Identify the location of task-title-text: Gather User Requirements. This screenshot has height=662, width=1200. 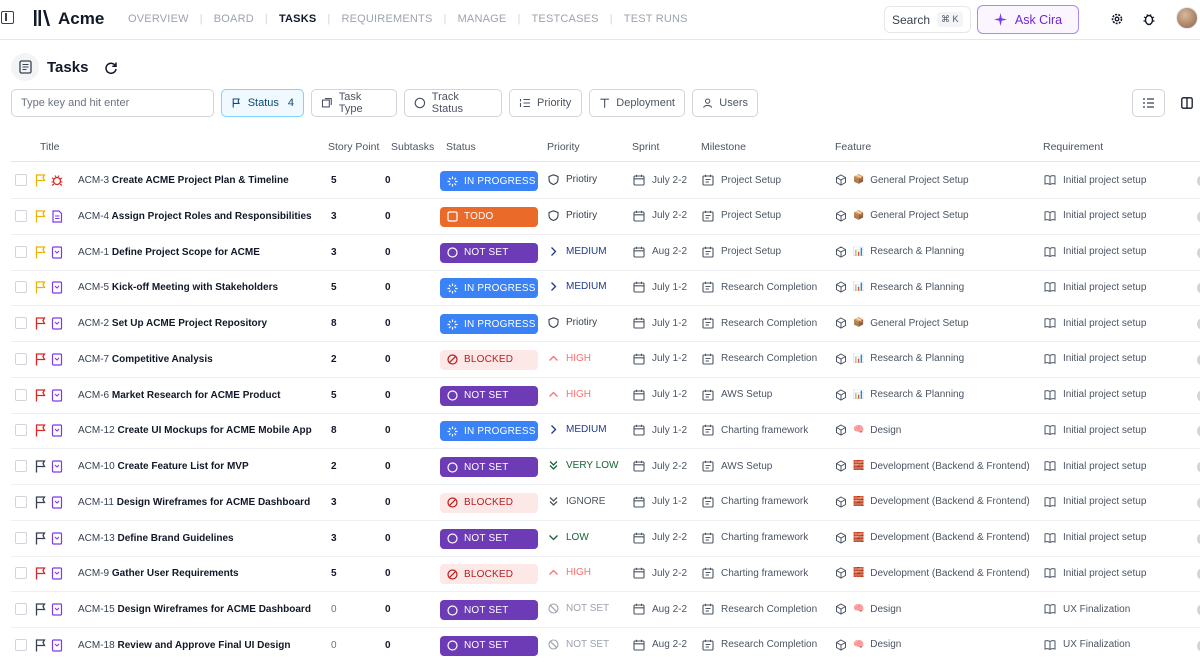
(175, 574).